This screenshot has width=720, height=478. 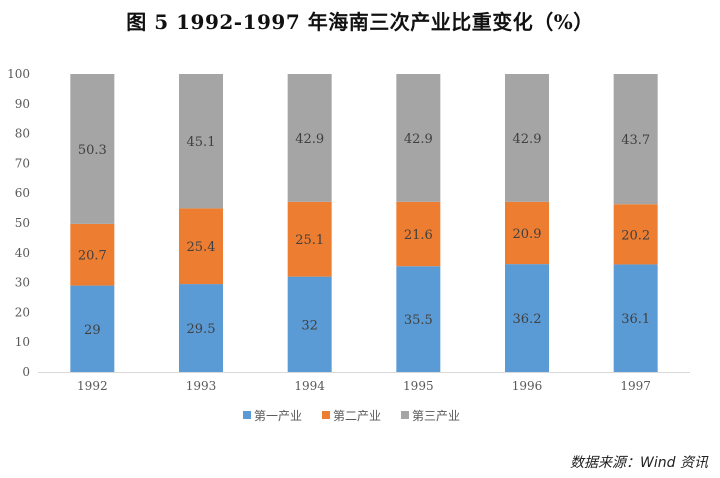 I want to click on data-label: 43.7, so click(x=635, y=140).